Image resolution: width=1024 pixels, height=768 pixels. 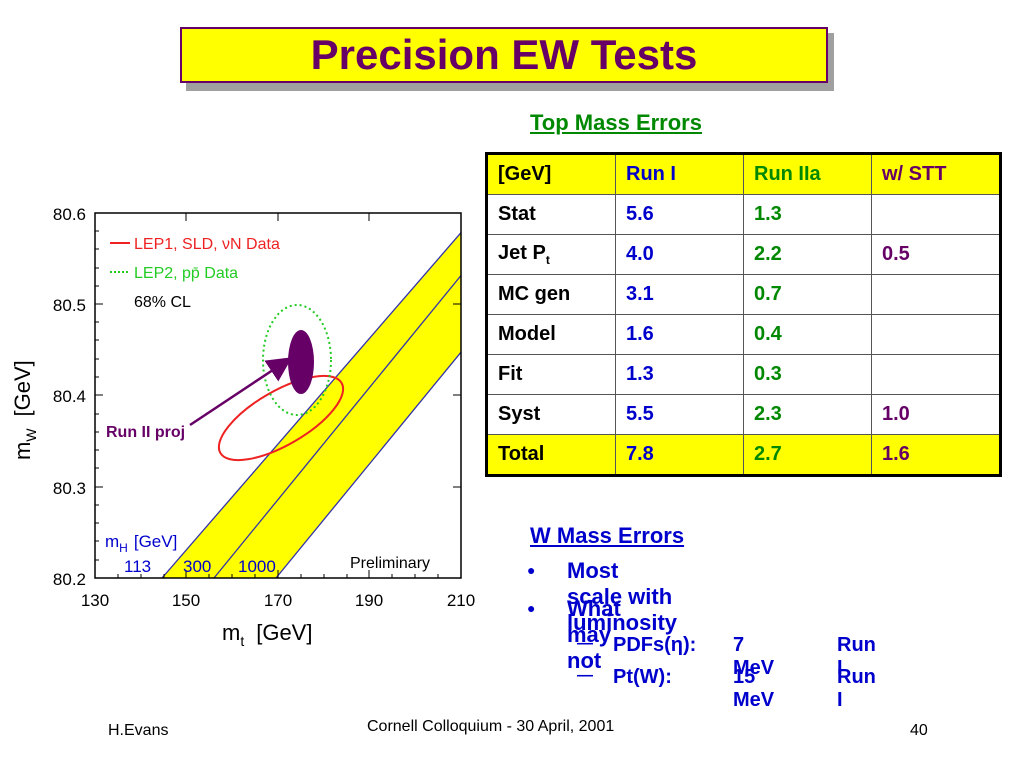 I want to click on subitem-name: PDFs(η):, so click(x=655, y=645).